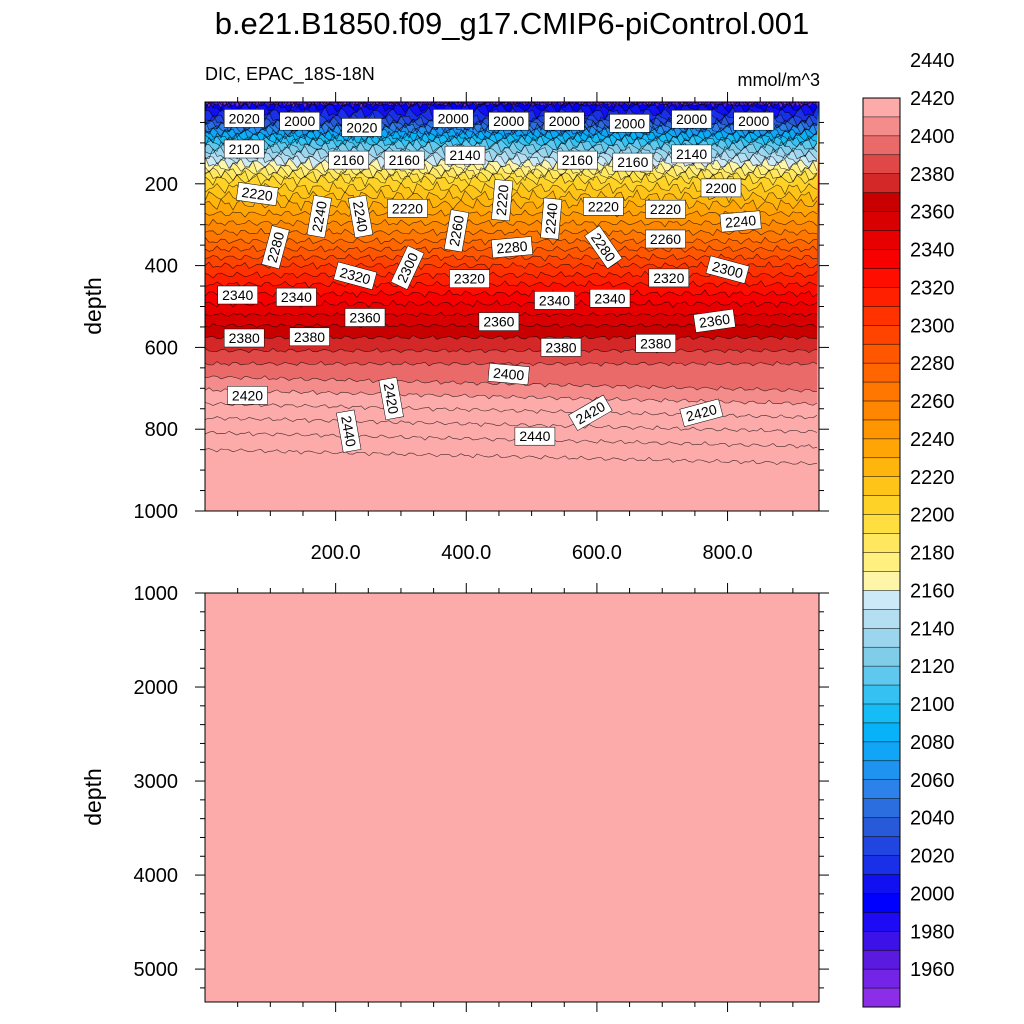 The width and height of the screenshot is (1024, 1024). What do you see at coordinates (290, 74) in the screenshot?
I see `variable-region-label: DIC, EPAC_18S-18N` at bounding box center [290, 74].